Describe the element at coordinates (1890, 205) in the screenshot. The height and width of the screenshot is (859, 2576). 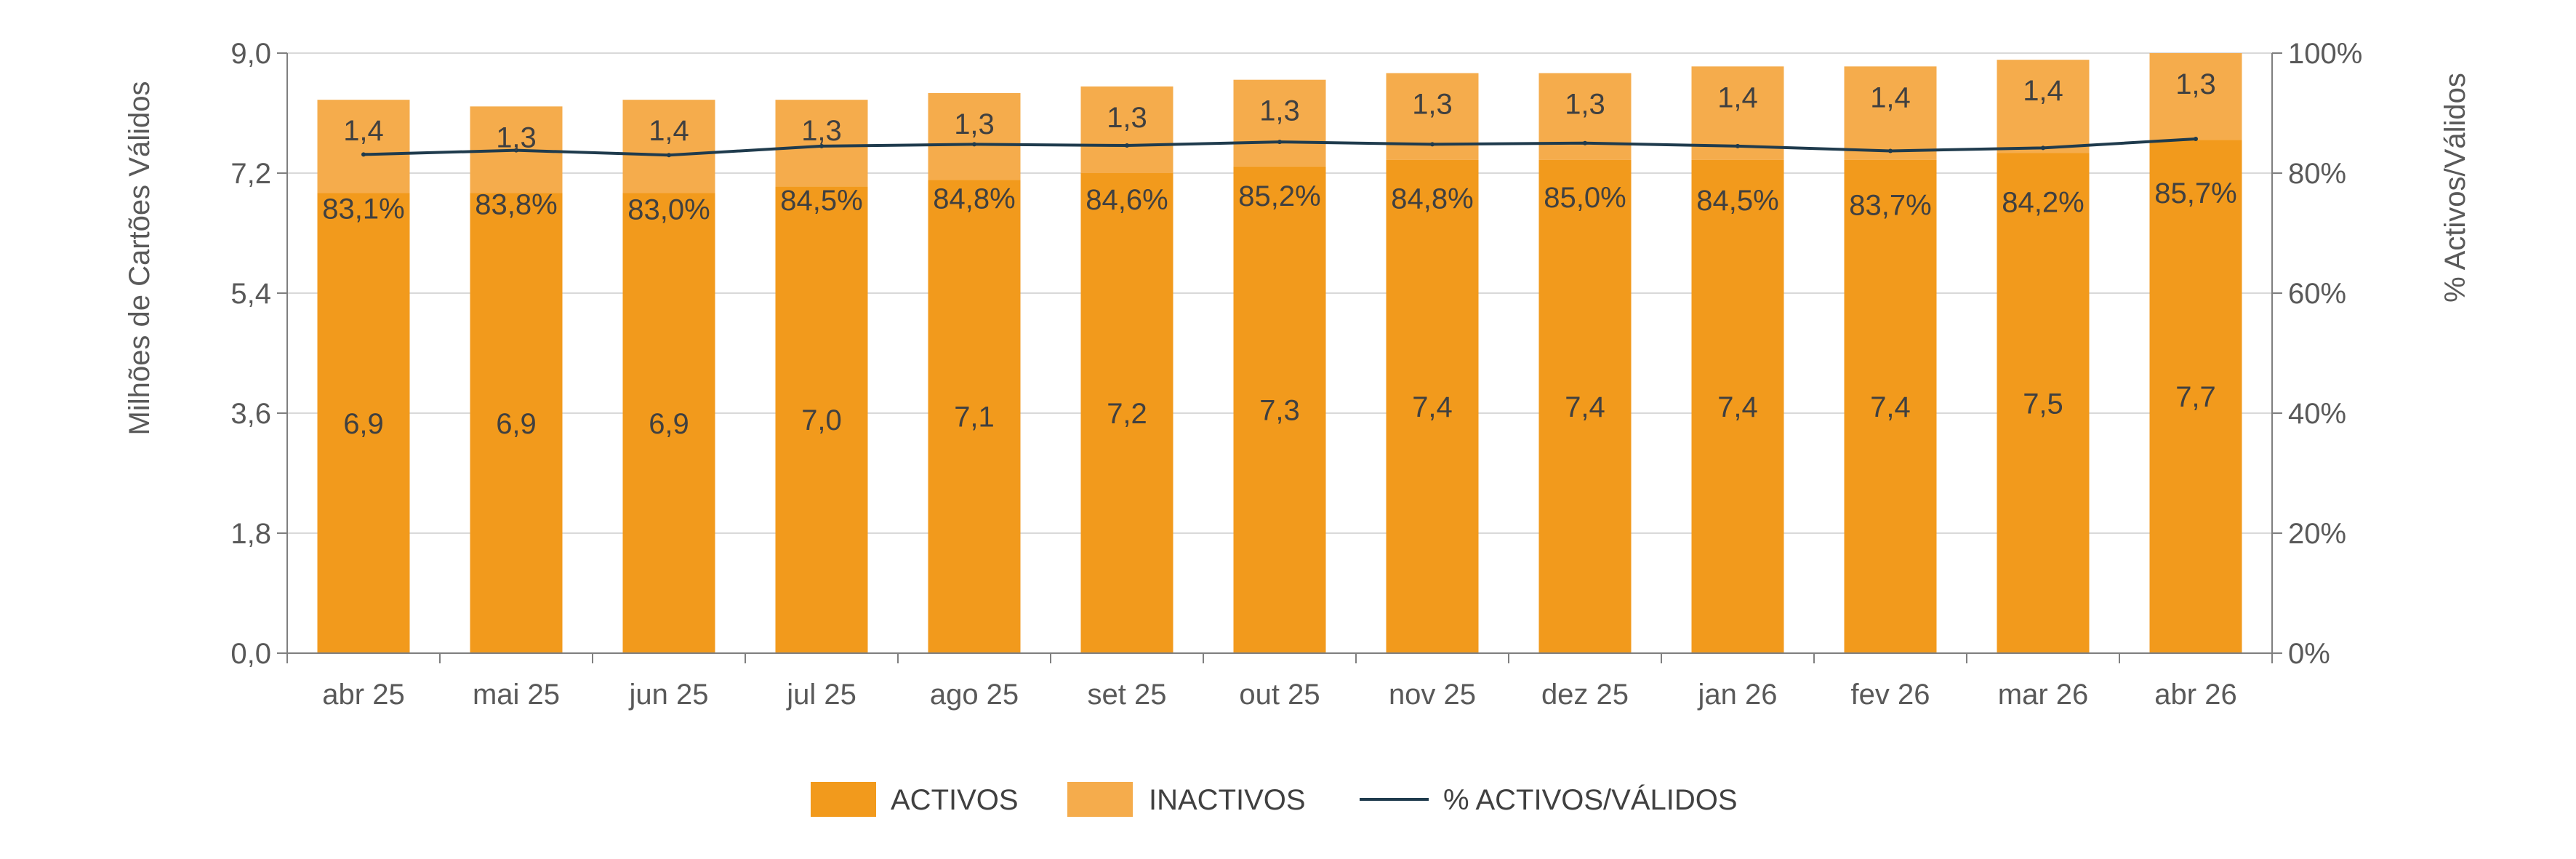
I see `data-label-percent: 83,7%` at that location.